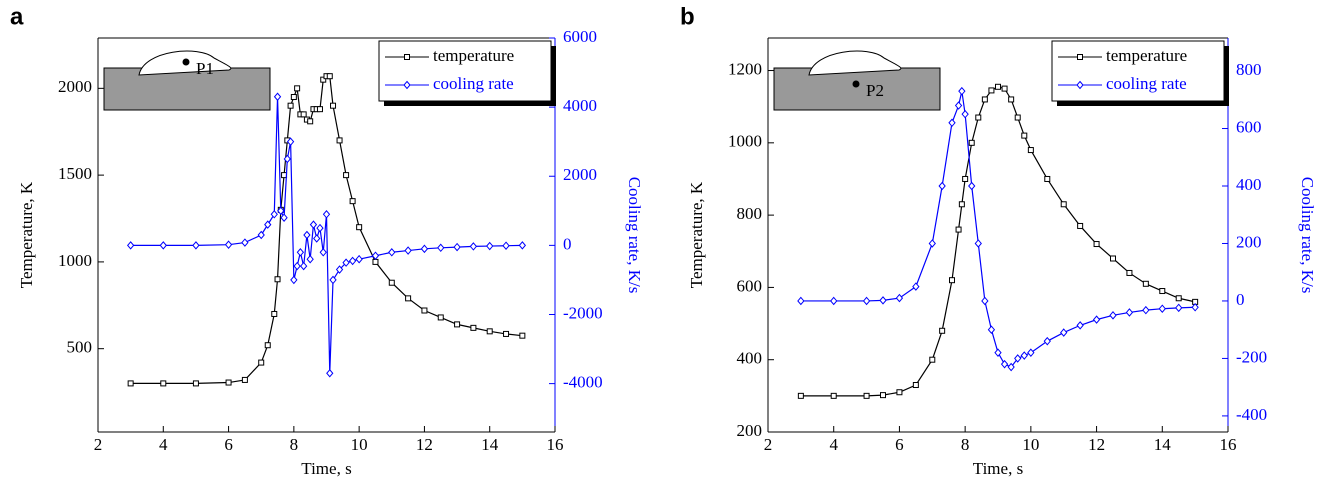 Image resolution: width=1327 pixels, height=486 pixels. What do you see at coordinates (580, 36) in the screenshot?
I see `y2-tick-label: 6000` at bounding box center [580, 36].